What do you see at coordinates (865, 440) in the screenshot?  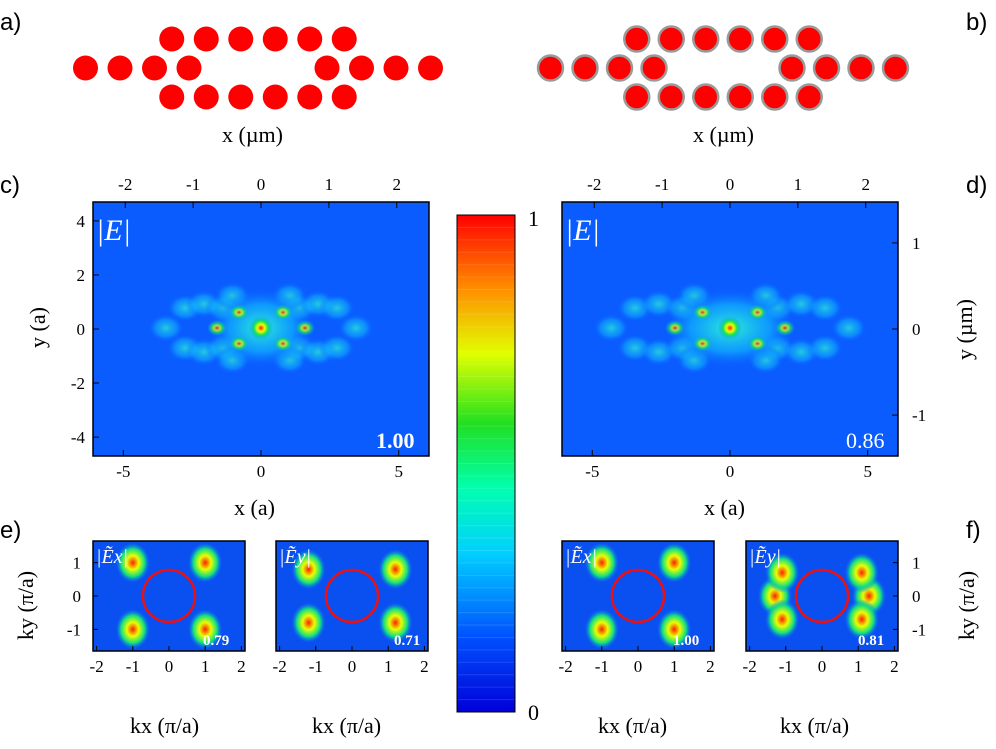 I see `map-d-value: 0.86` at bounding box center [865, 440].